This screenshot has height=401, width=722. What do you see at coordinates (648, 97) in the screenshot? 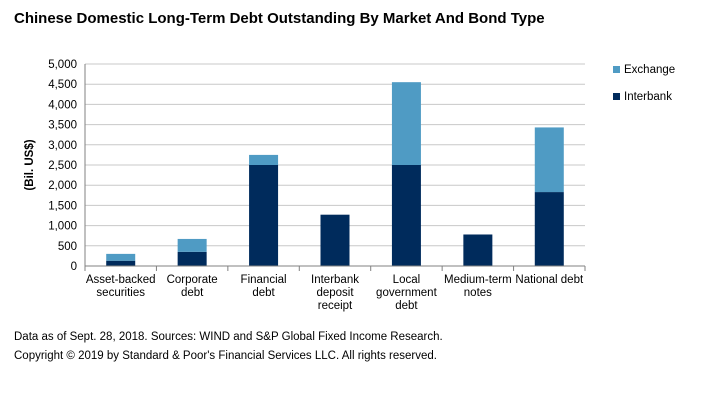
I see `legend-label: Interbank` at bounding box center [648, 97].